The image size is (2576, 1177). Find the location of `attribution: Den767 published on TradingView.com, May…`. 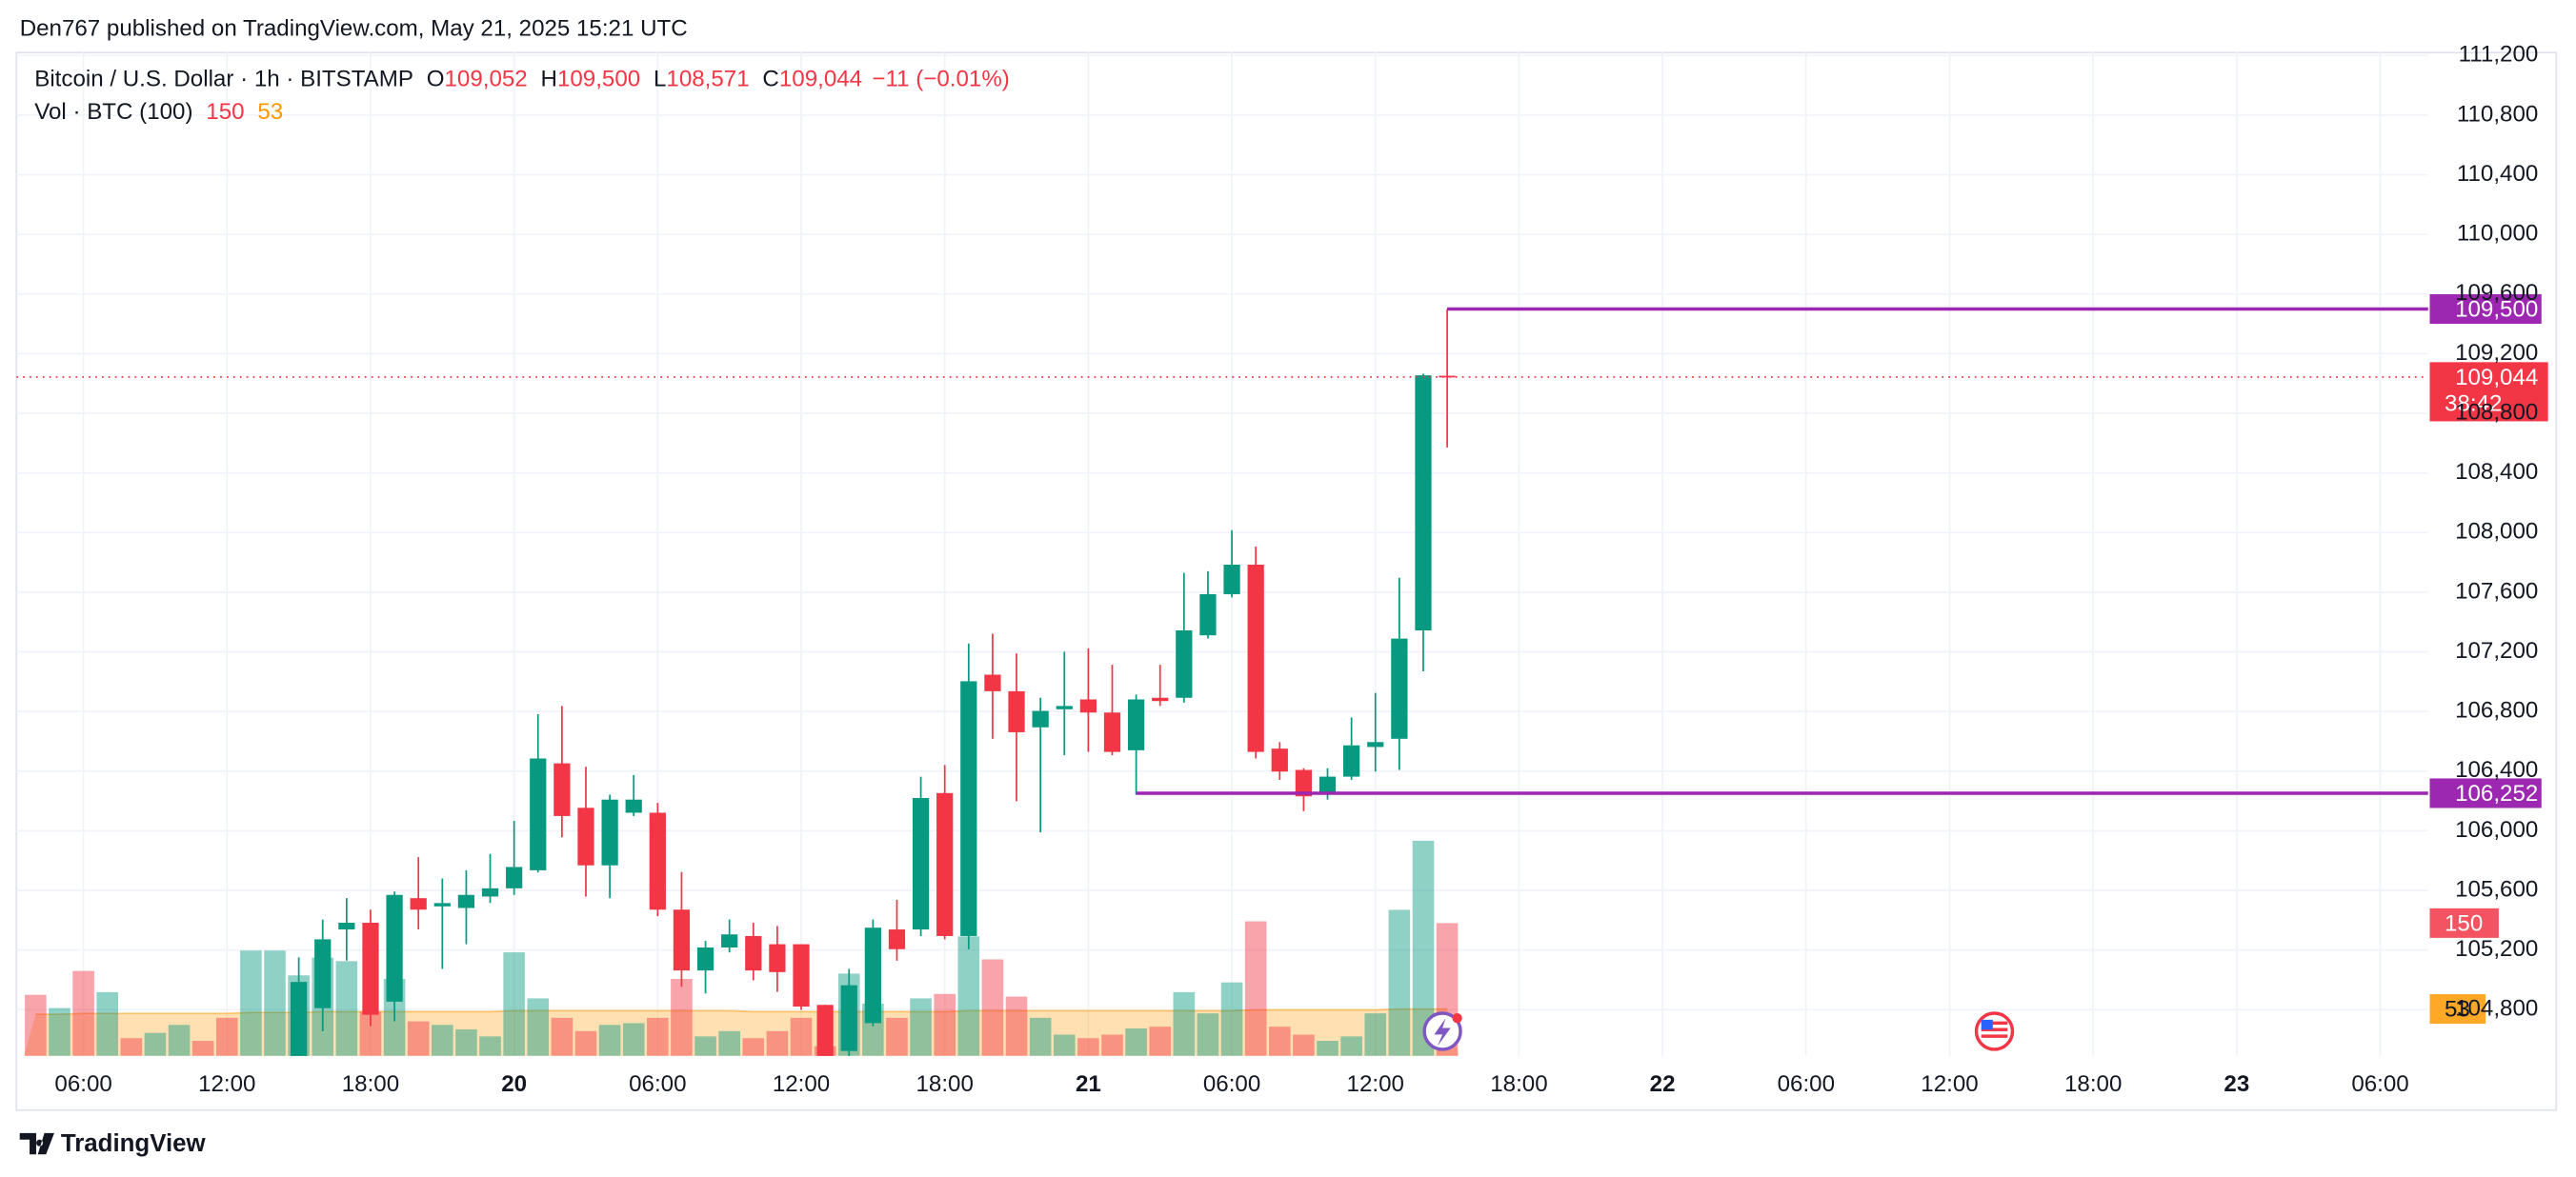

attribution: Den767 published on TradingView.com, May… is located at coordinates (354, 28).